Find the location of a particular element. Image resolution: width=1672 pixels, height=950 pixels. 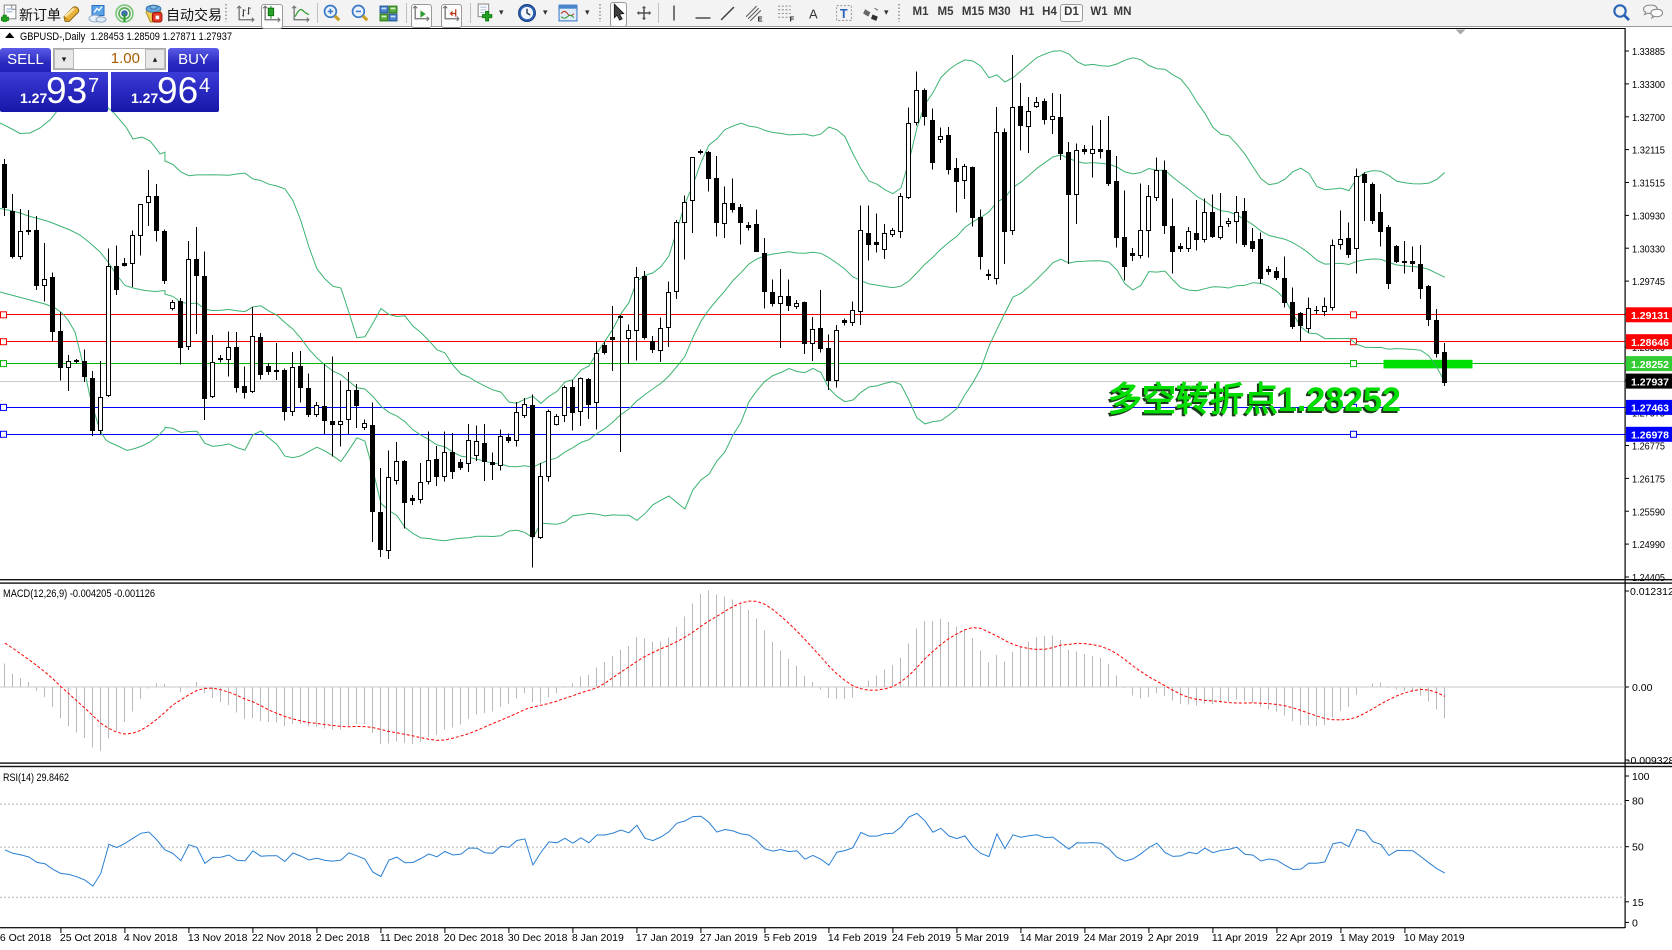

svg-text: 22 Apr 2019 is located at coordinates (1304, 938).